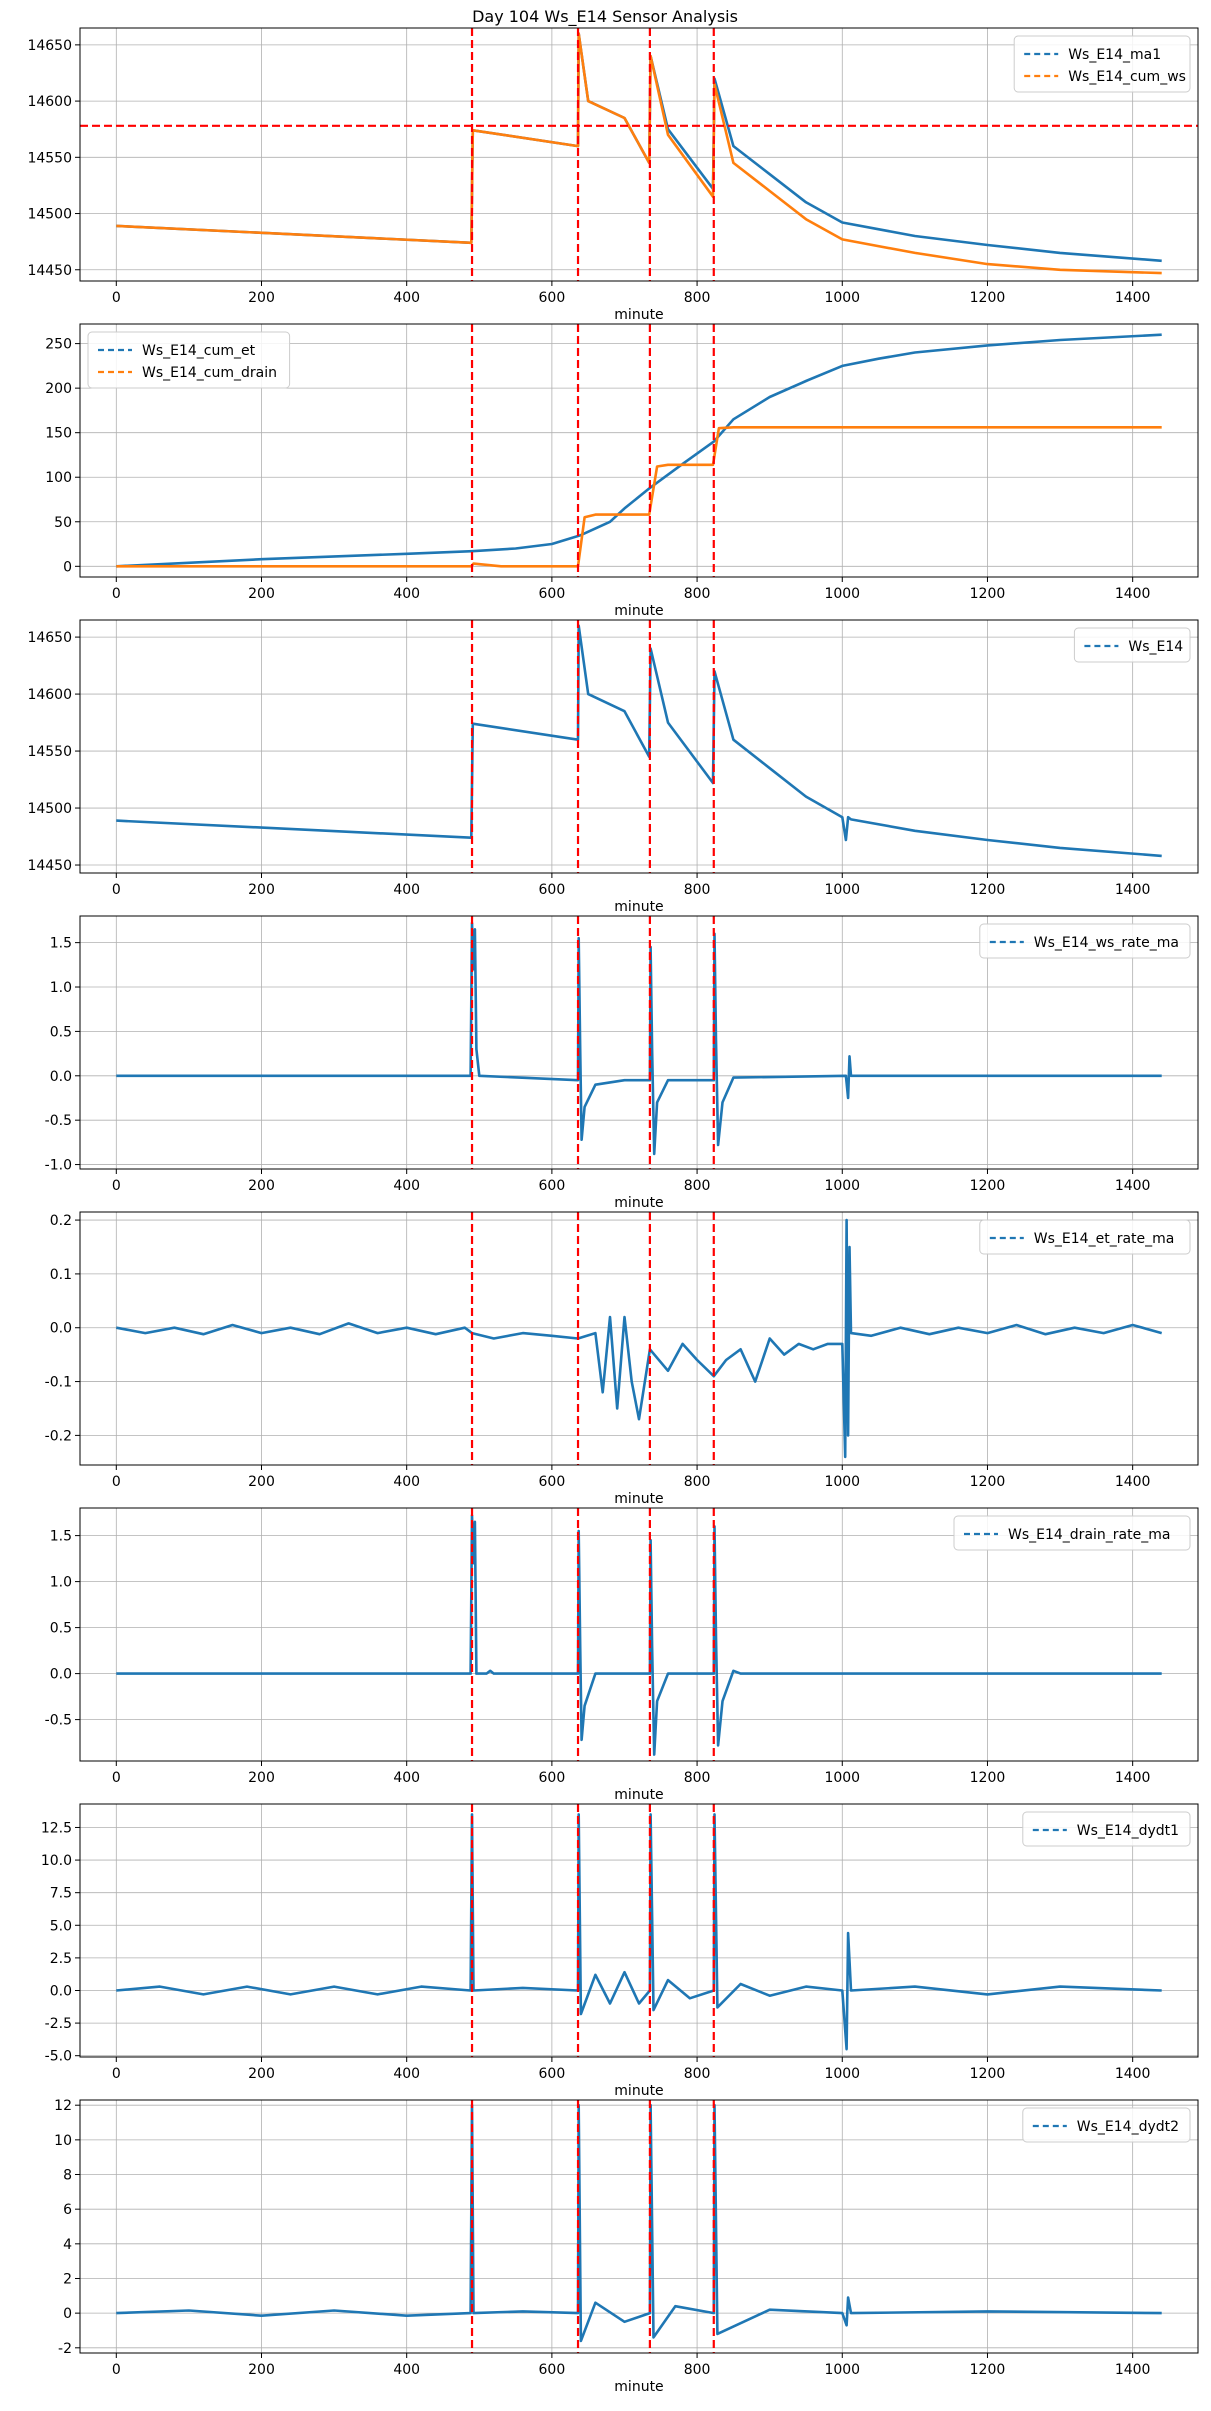 The height and width of the screenshot is (2411, 1211). Describe the element at coordinates (61, 1926) in the screenshot. I see `y-tick-label: 5.0` at that location.